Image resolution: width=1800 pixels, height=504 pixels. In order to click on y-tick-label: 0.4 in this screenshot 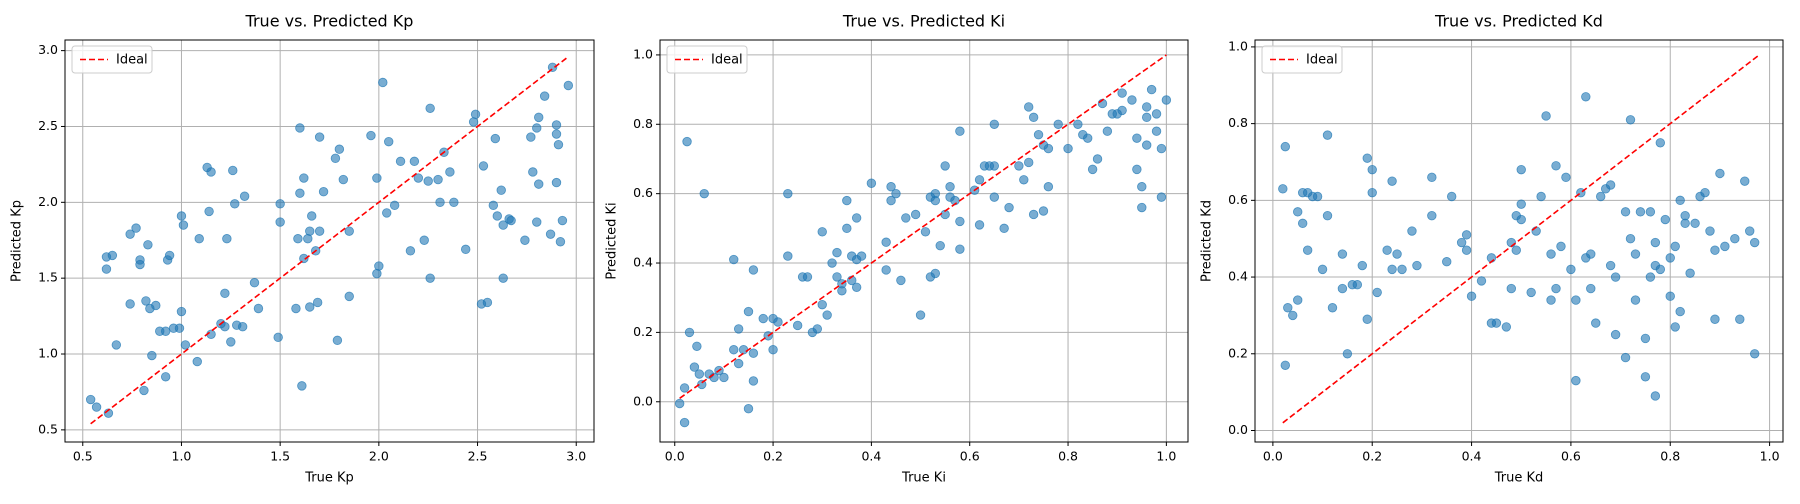, I will do `click(643, 262)`.